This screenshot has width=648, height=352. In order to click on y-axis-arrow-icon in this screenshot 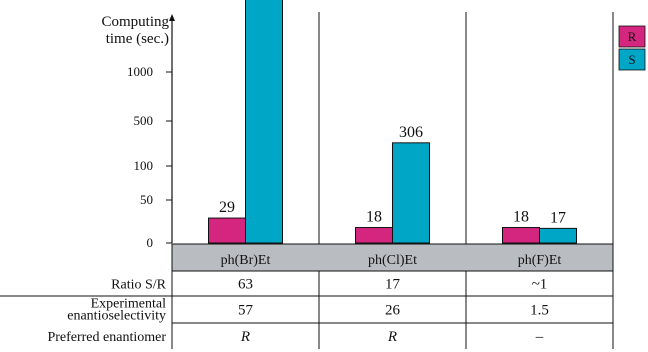, I will do `click(172, 17)`.